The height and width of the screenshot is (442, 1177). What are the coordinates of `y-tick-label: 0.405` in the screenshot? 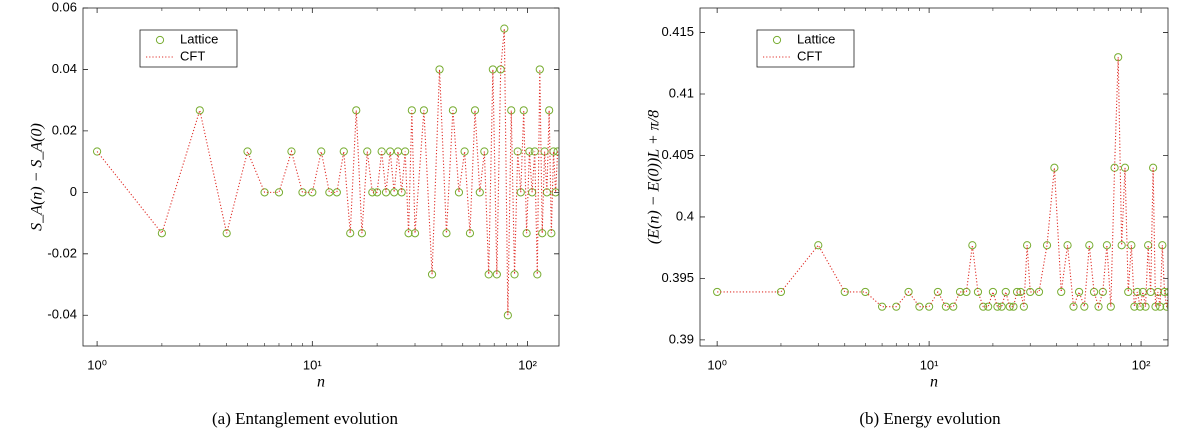 It's located at (677, 154).